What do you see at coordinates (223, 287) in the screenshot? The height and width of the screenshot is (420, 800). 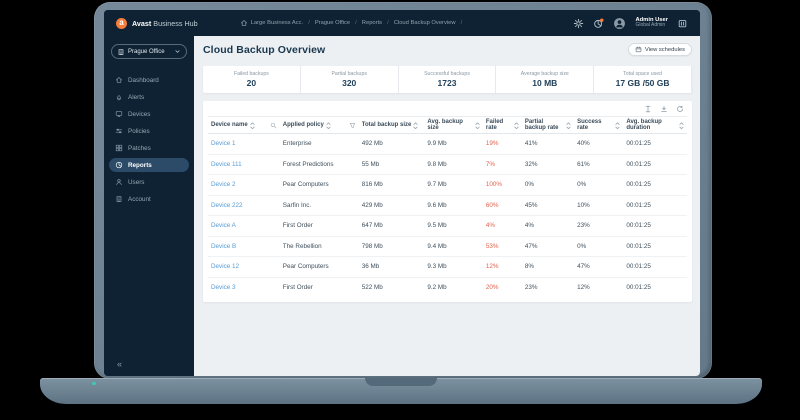 I see `device-link: Device 3` at bounding box center [223, 287].